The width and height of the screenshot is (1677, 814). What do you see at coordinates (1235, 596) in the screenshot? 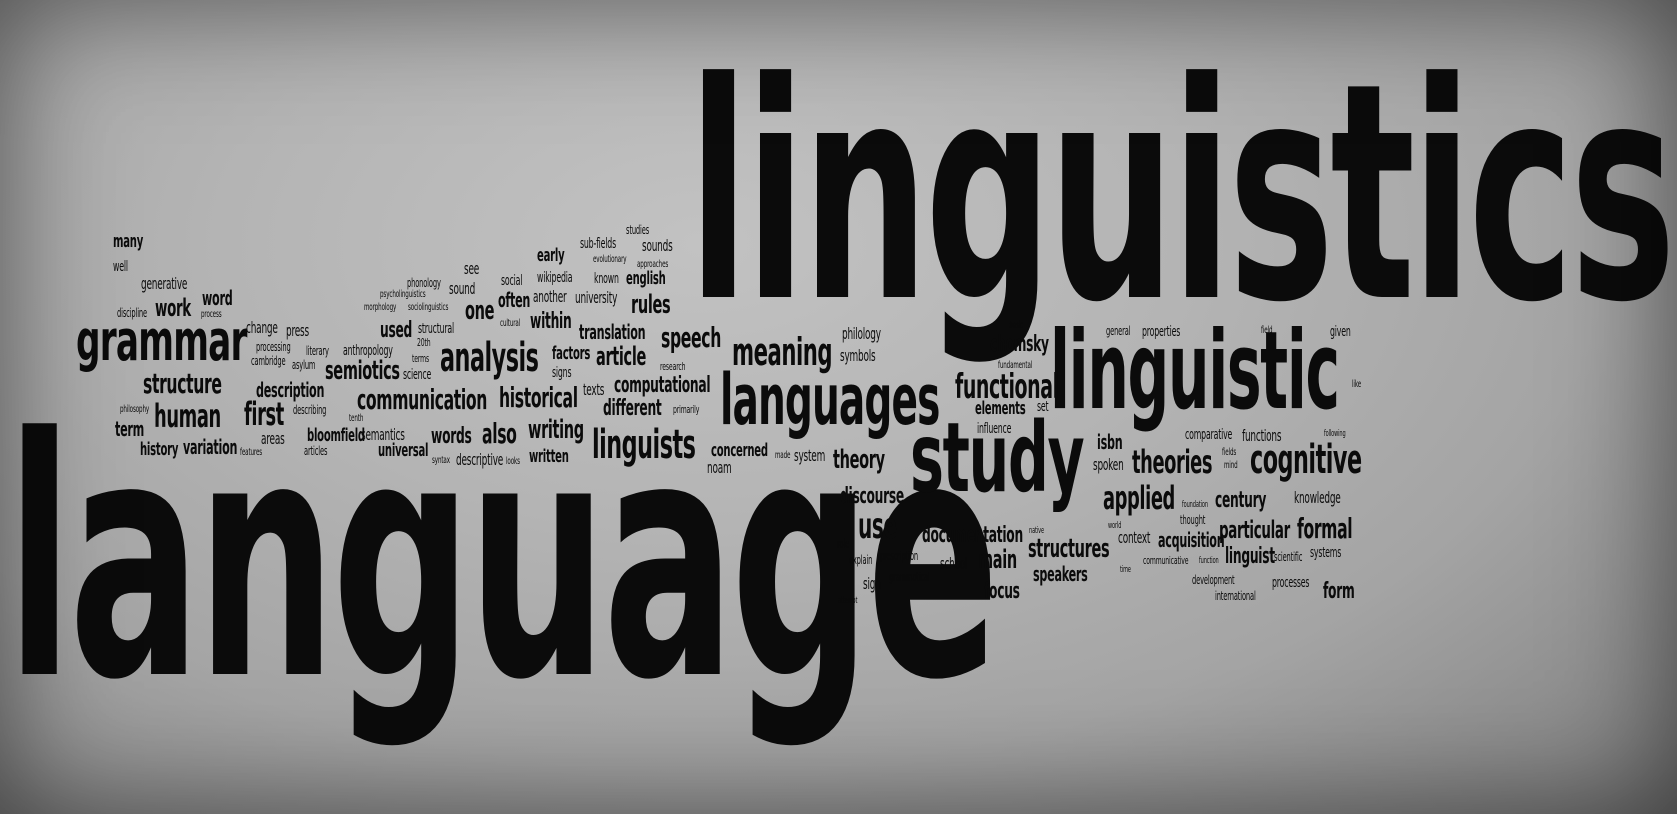
I see `word-international: international` at bounding box center [1235, 596].